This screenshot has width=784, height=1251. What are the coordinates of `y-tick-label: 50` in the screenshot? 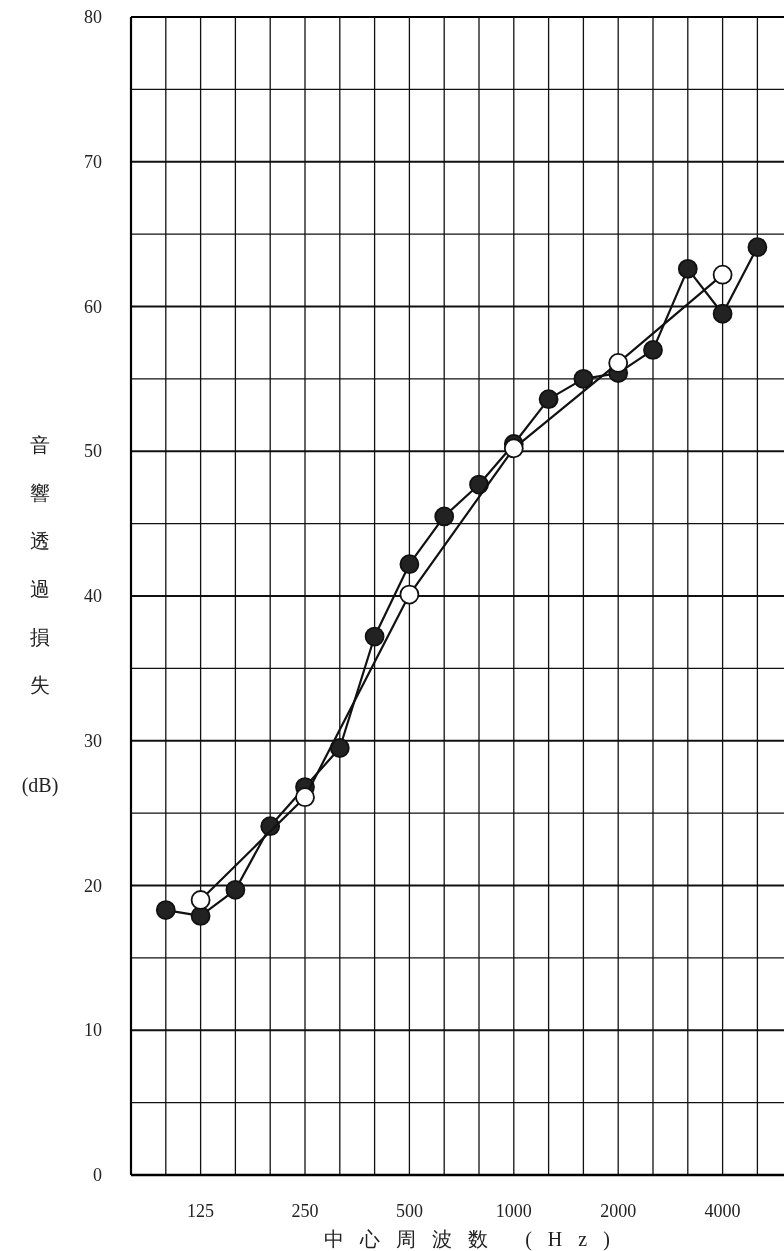 It's located at (93, 451).